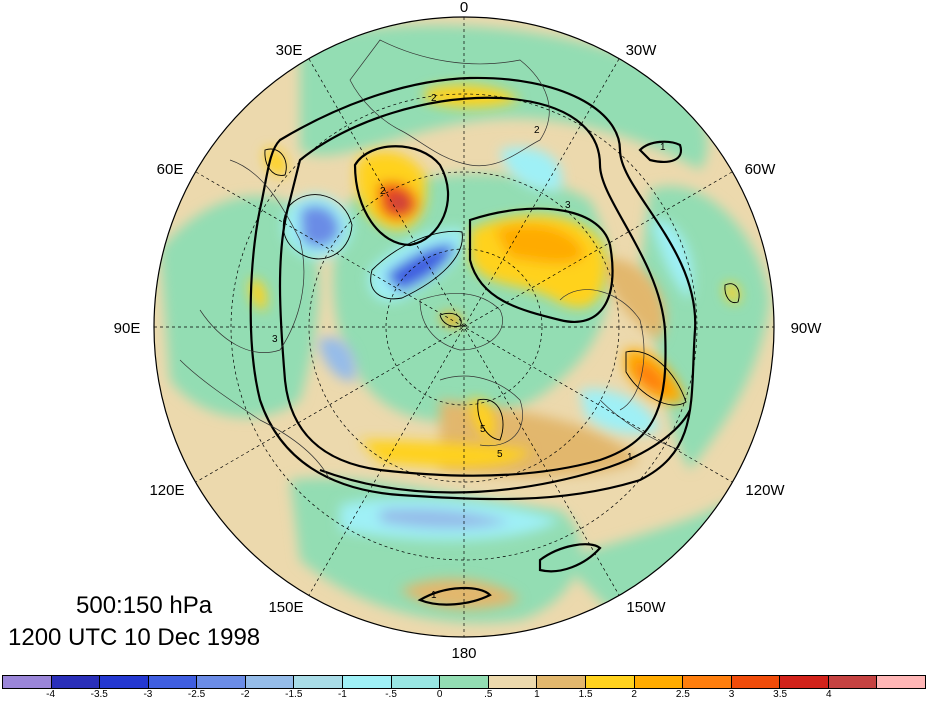 This screenshot has width=928, height=702. Describe the element at coordinates (585, 694) in the screenshot. I see `colorbar-label: 1.5` at that location.